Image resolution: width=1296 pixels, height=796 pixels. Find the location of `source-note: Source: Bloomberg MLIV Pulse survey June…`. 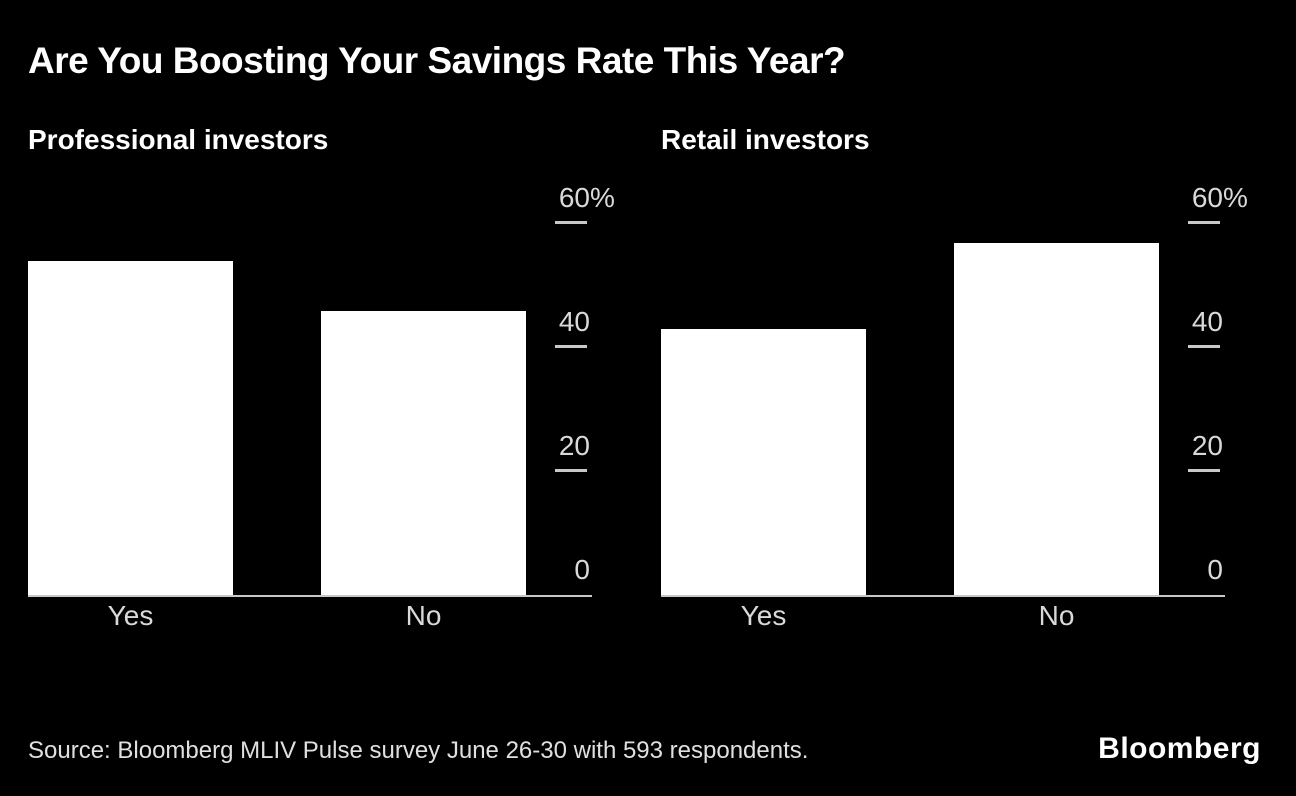

source-note: Source: Bloomberg MLIV Pulse survey June… is located at coordinates (418, 750).